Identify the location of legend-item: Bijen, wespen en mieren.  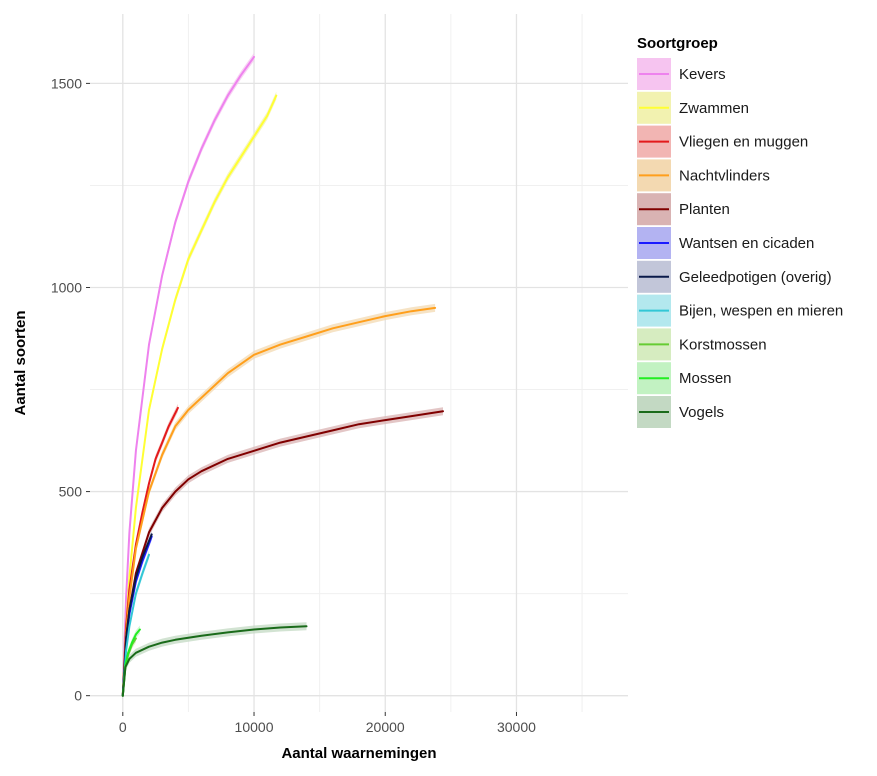
(740, 310).